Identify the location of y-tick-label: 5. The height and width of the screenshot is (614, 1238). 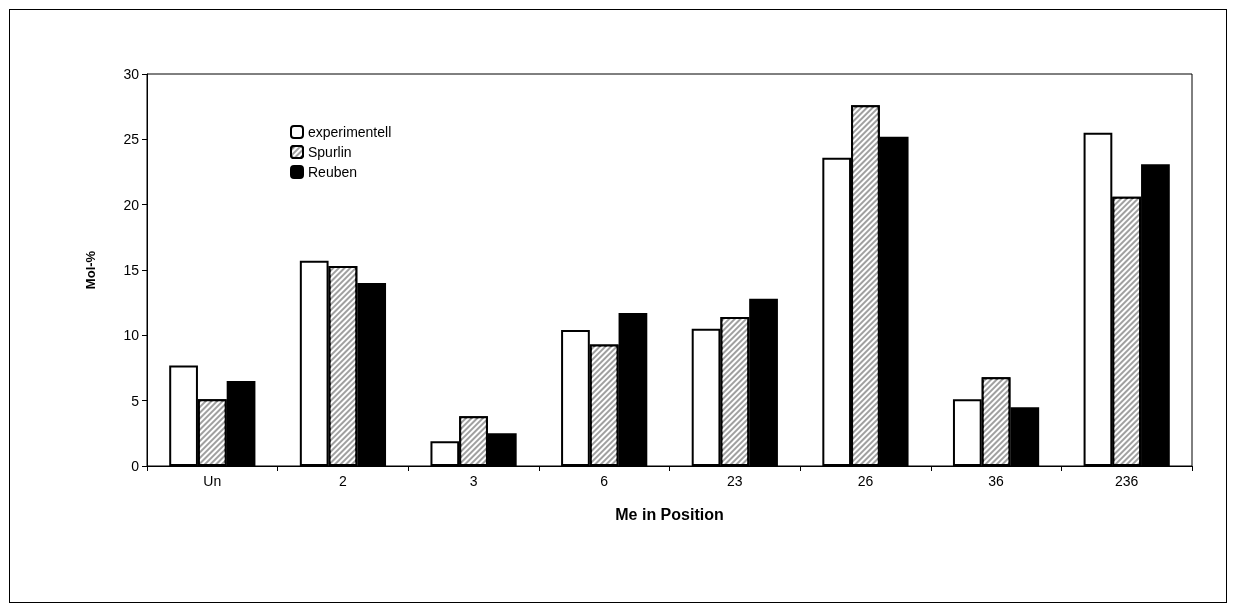
(135, 400).